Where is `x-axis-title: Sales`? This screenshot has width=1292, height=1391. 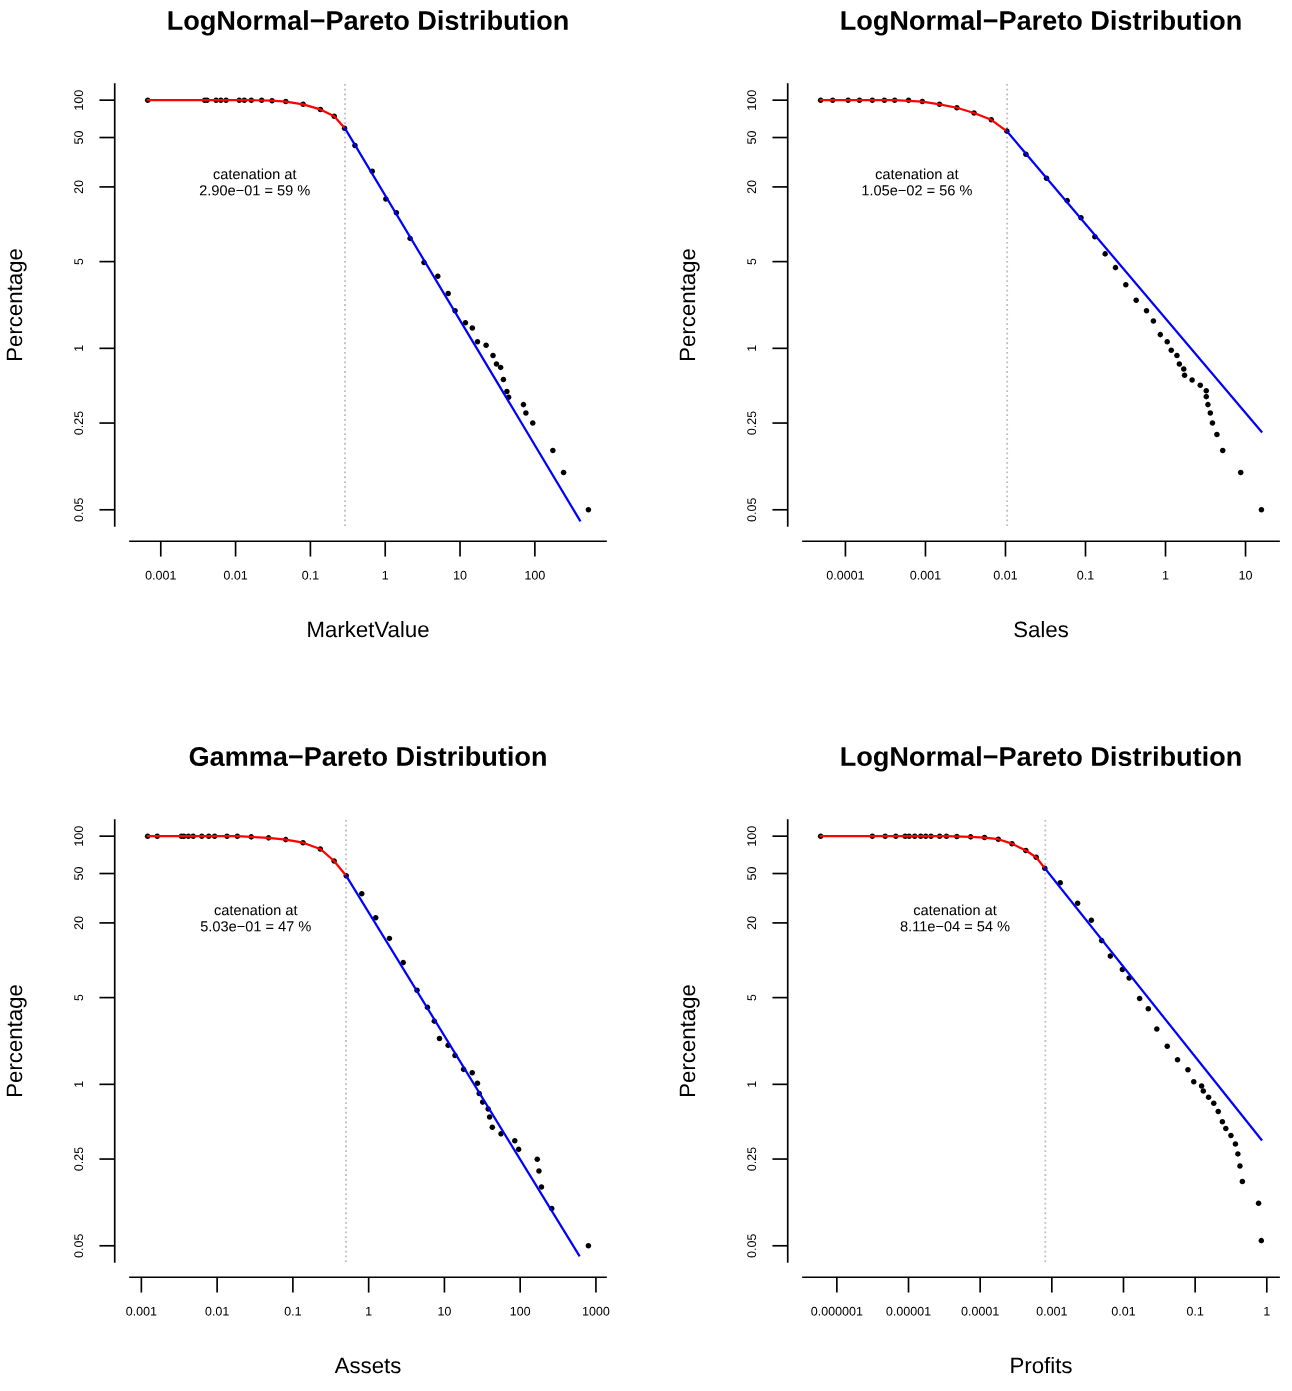 x-axis-title: Sales is located at coordinates (1041, 629).